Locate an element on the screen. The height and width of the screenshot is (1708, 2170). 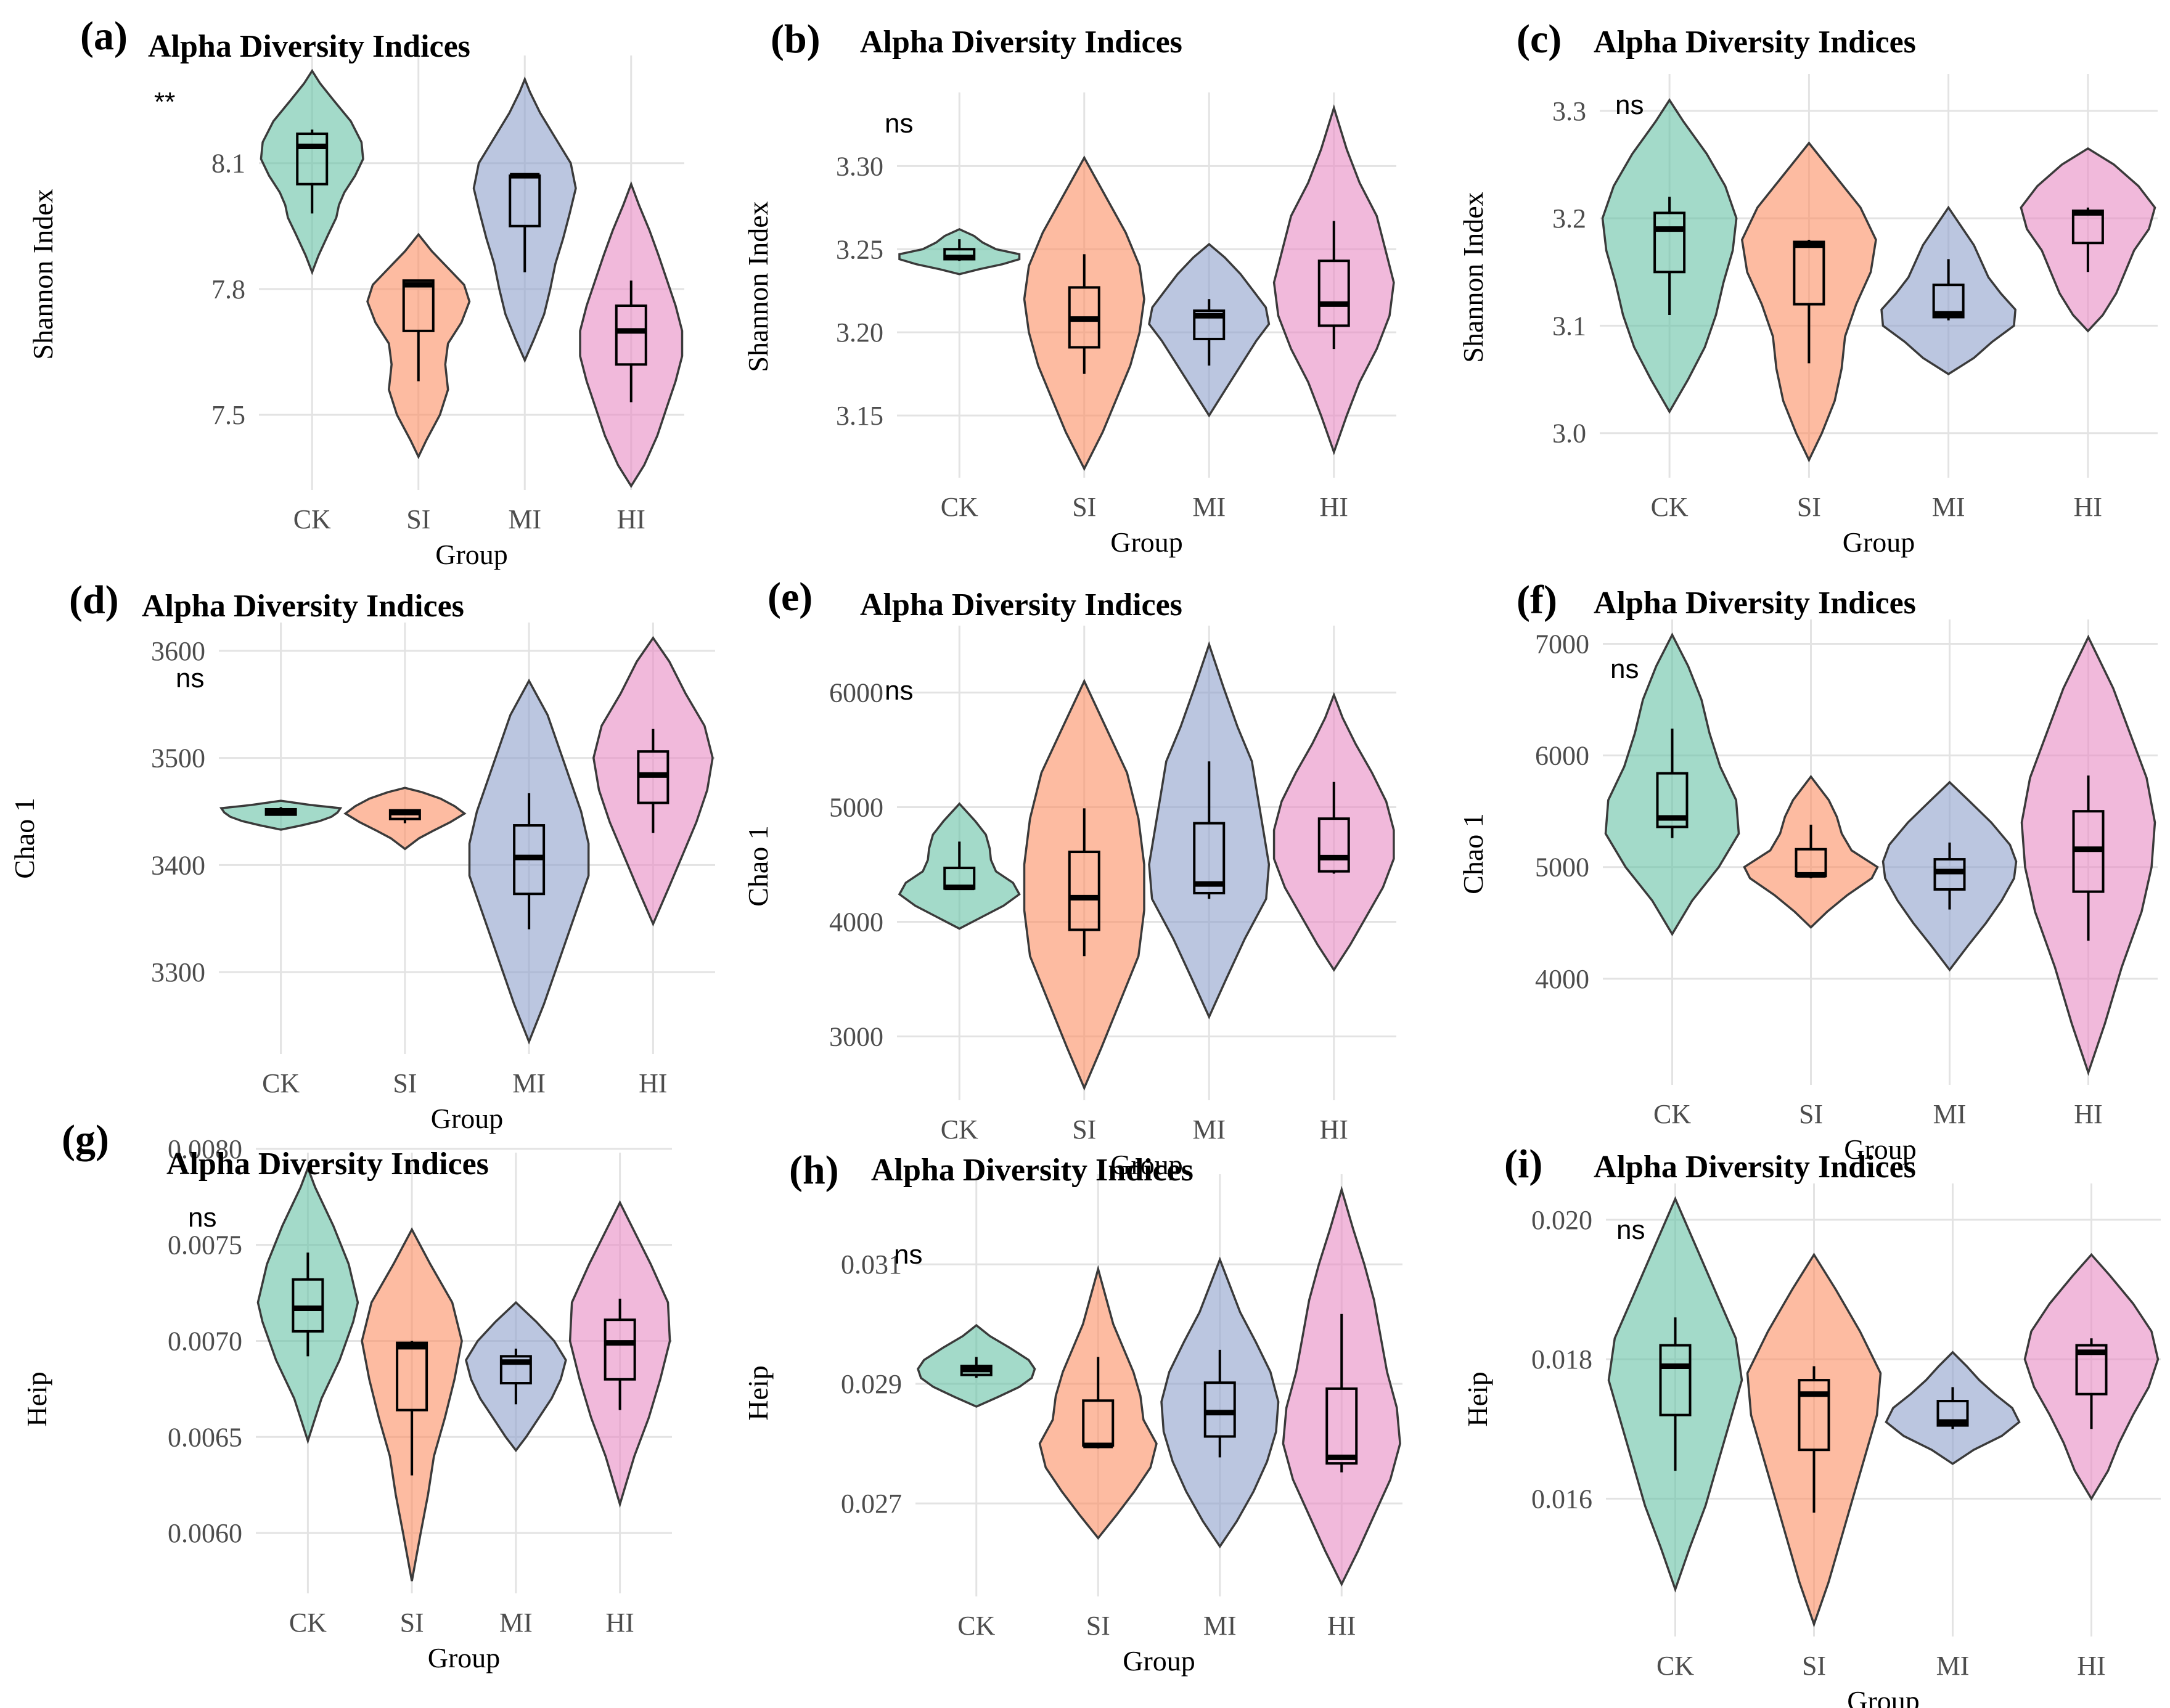
significance-label: ** is located at coordinates (165, 102).